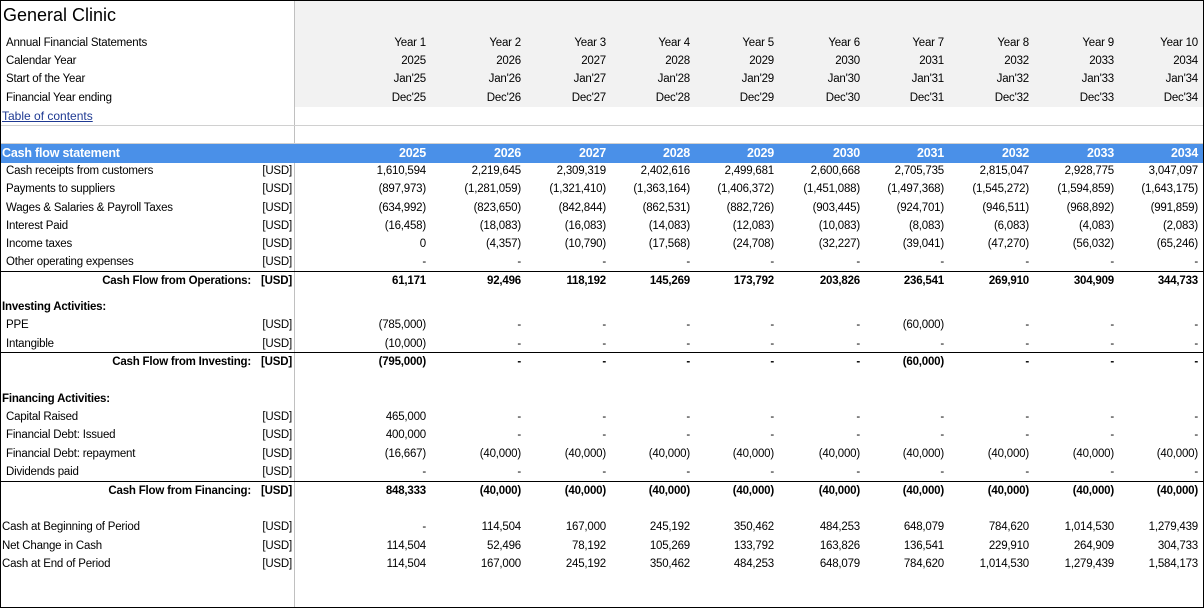  What do you see at coordinates (758, 79) in the screenshot?
I see `header-cell-5: Jan'29` at bounding box center [758, 79].